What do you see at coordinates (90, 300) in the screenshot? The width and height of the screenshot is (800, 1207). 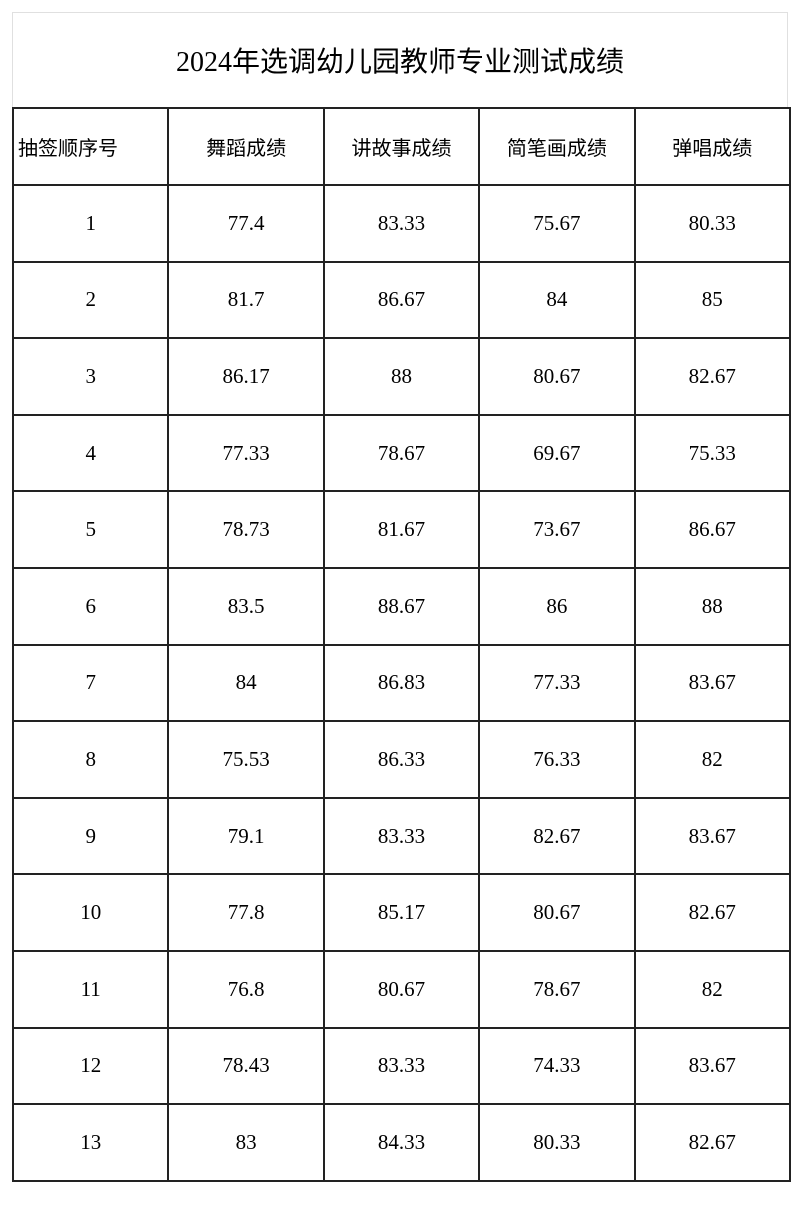 I see `cell-draw-order: 2` at bounding box center [90, 300].